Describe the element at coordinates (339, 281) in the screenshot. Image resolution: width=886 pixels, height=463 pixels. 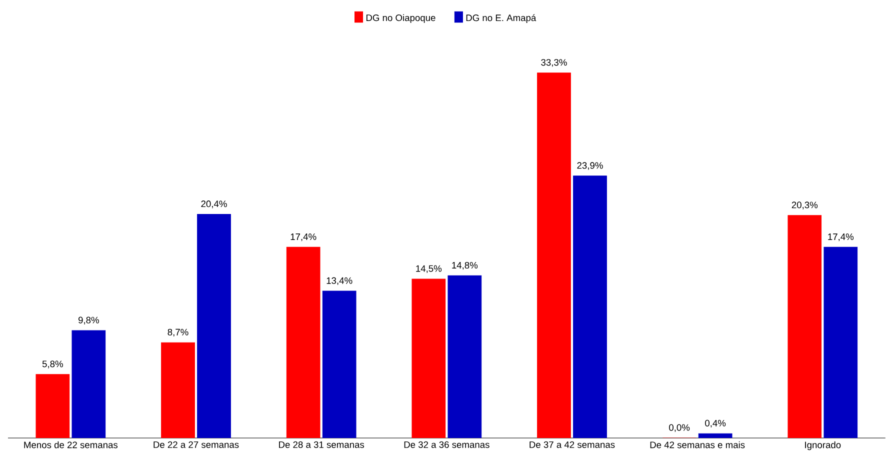
I see `data-label: 13,4%` at that location.